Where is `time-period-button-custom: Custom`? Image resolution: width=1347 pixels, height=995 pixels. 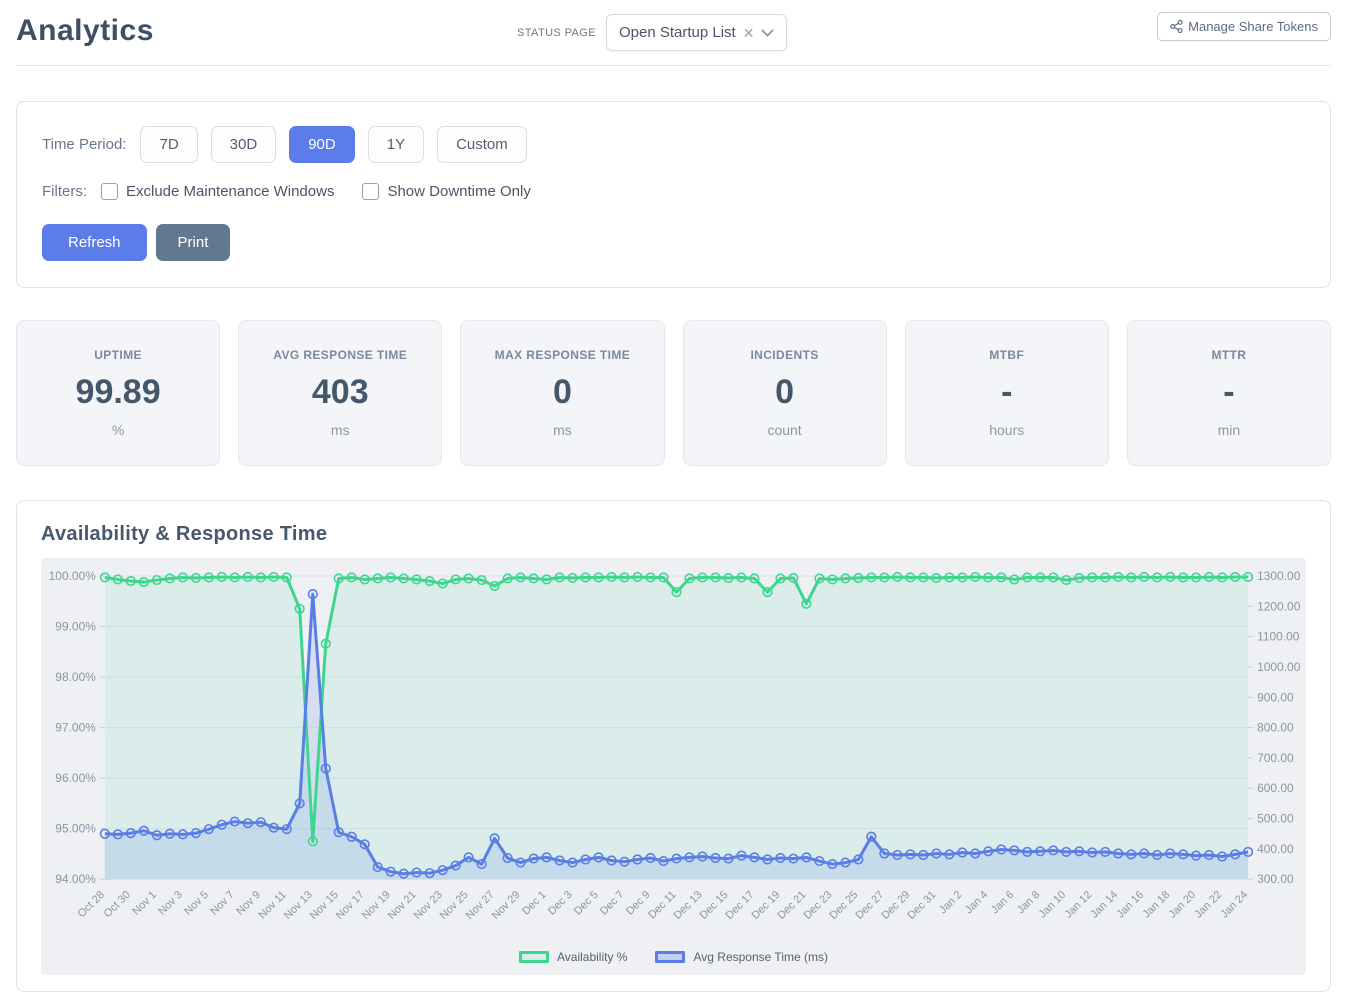
time-period-button-custom: Custom is located at coordinates (482, 144).